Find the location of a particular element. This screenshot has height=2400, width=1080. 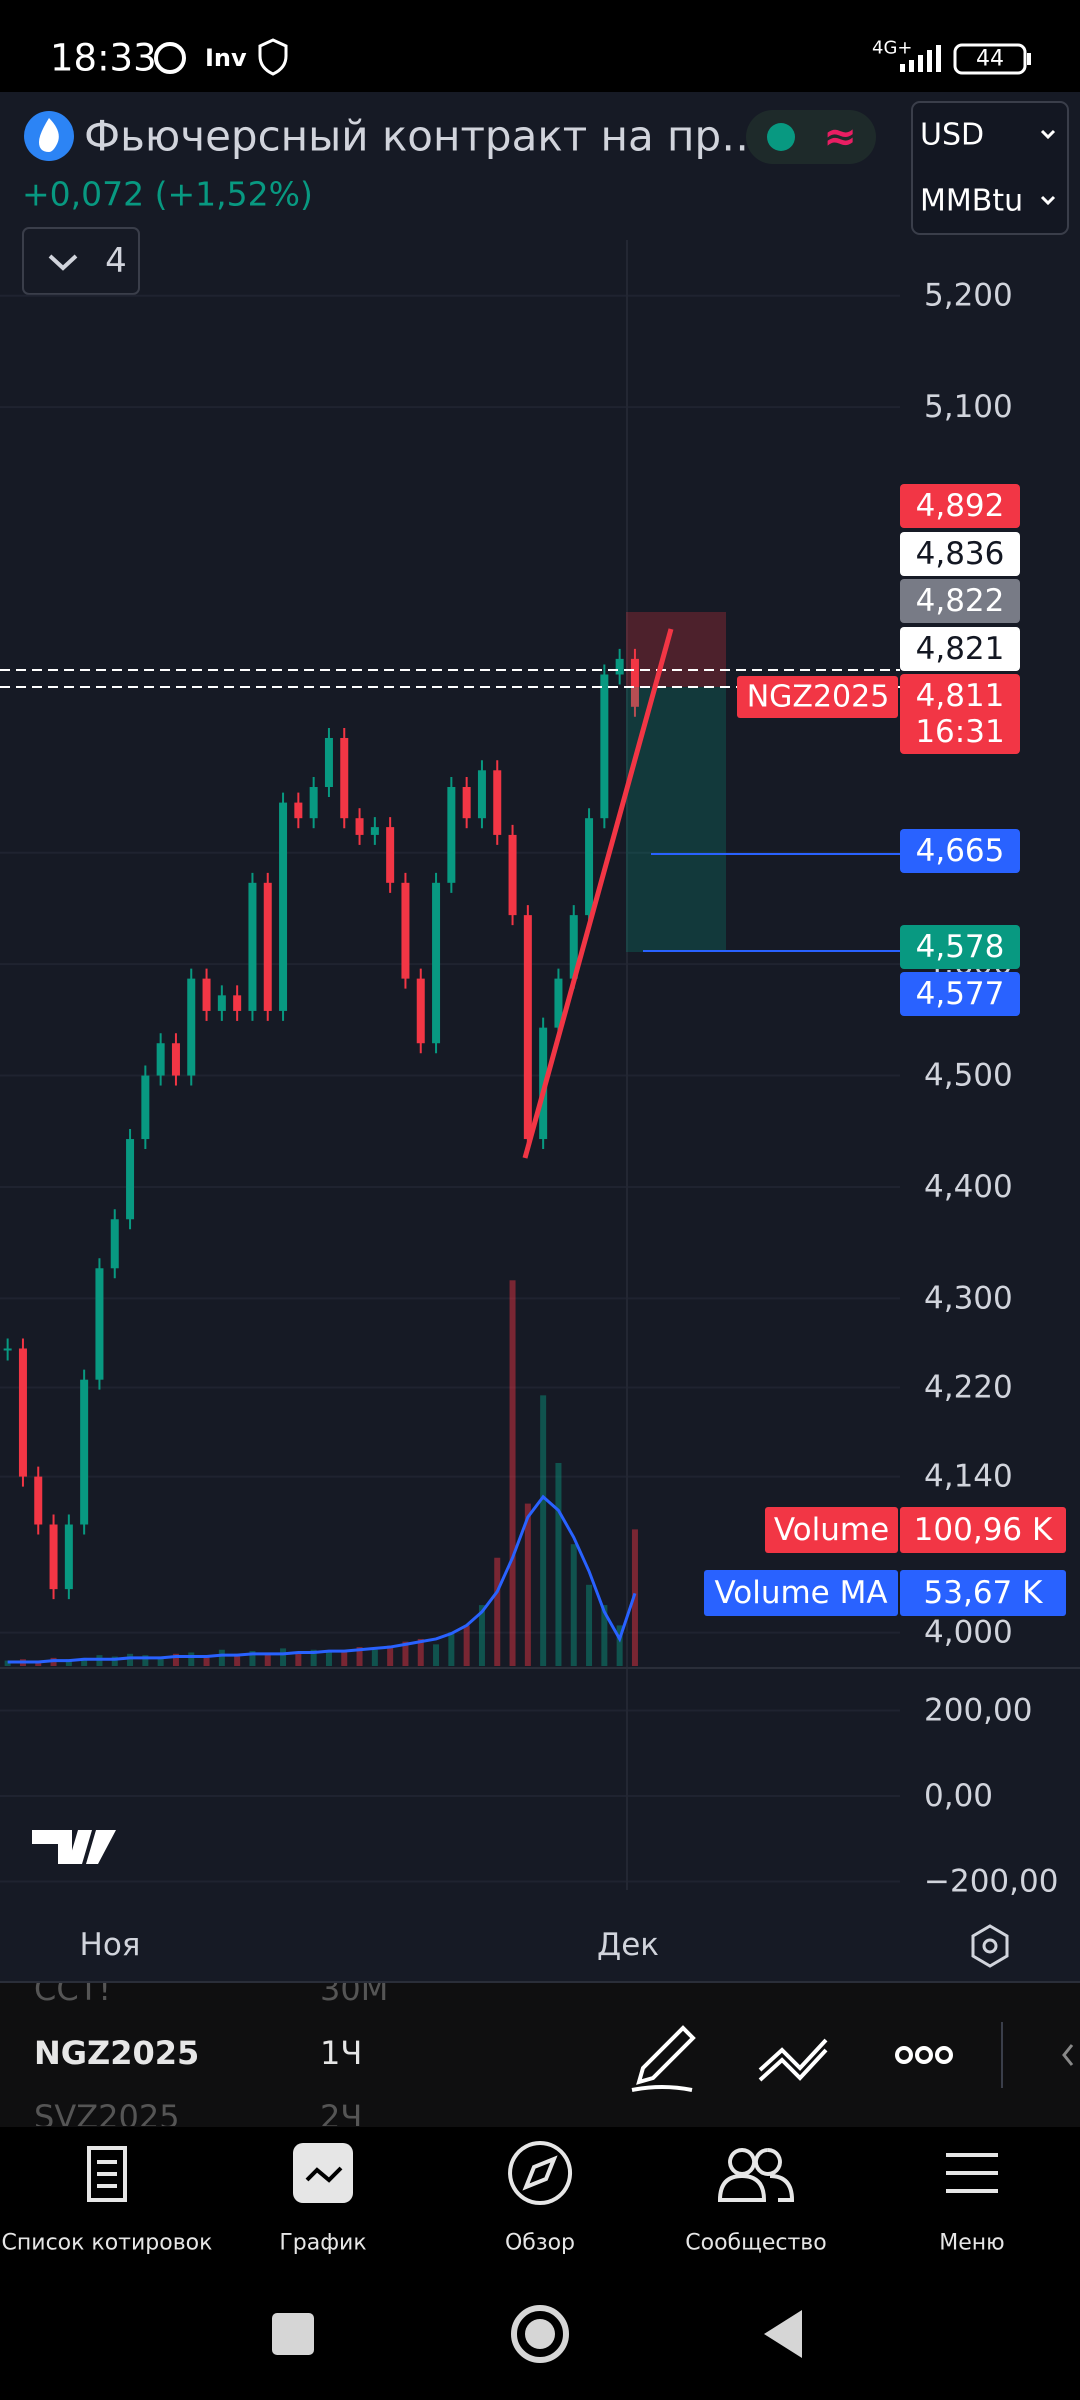

row-interval: 30М is located at coordinates (354, 1989).